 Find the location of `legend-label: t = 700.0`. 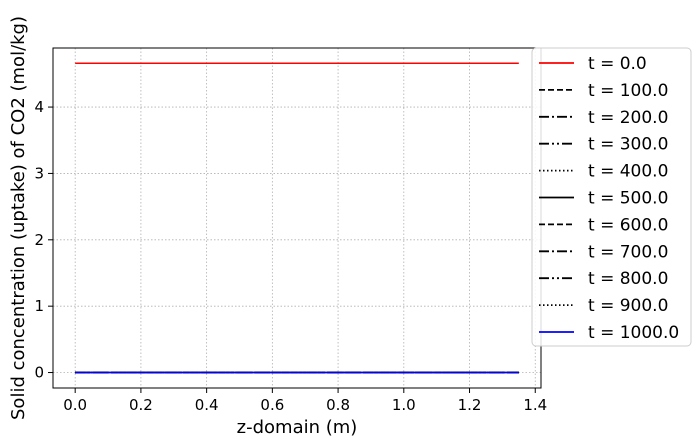

legend-label: t = 700.0 is located at coordinates (628, 252).